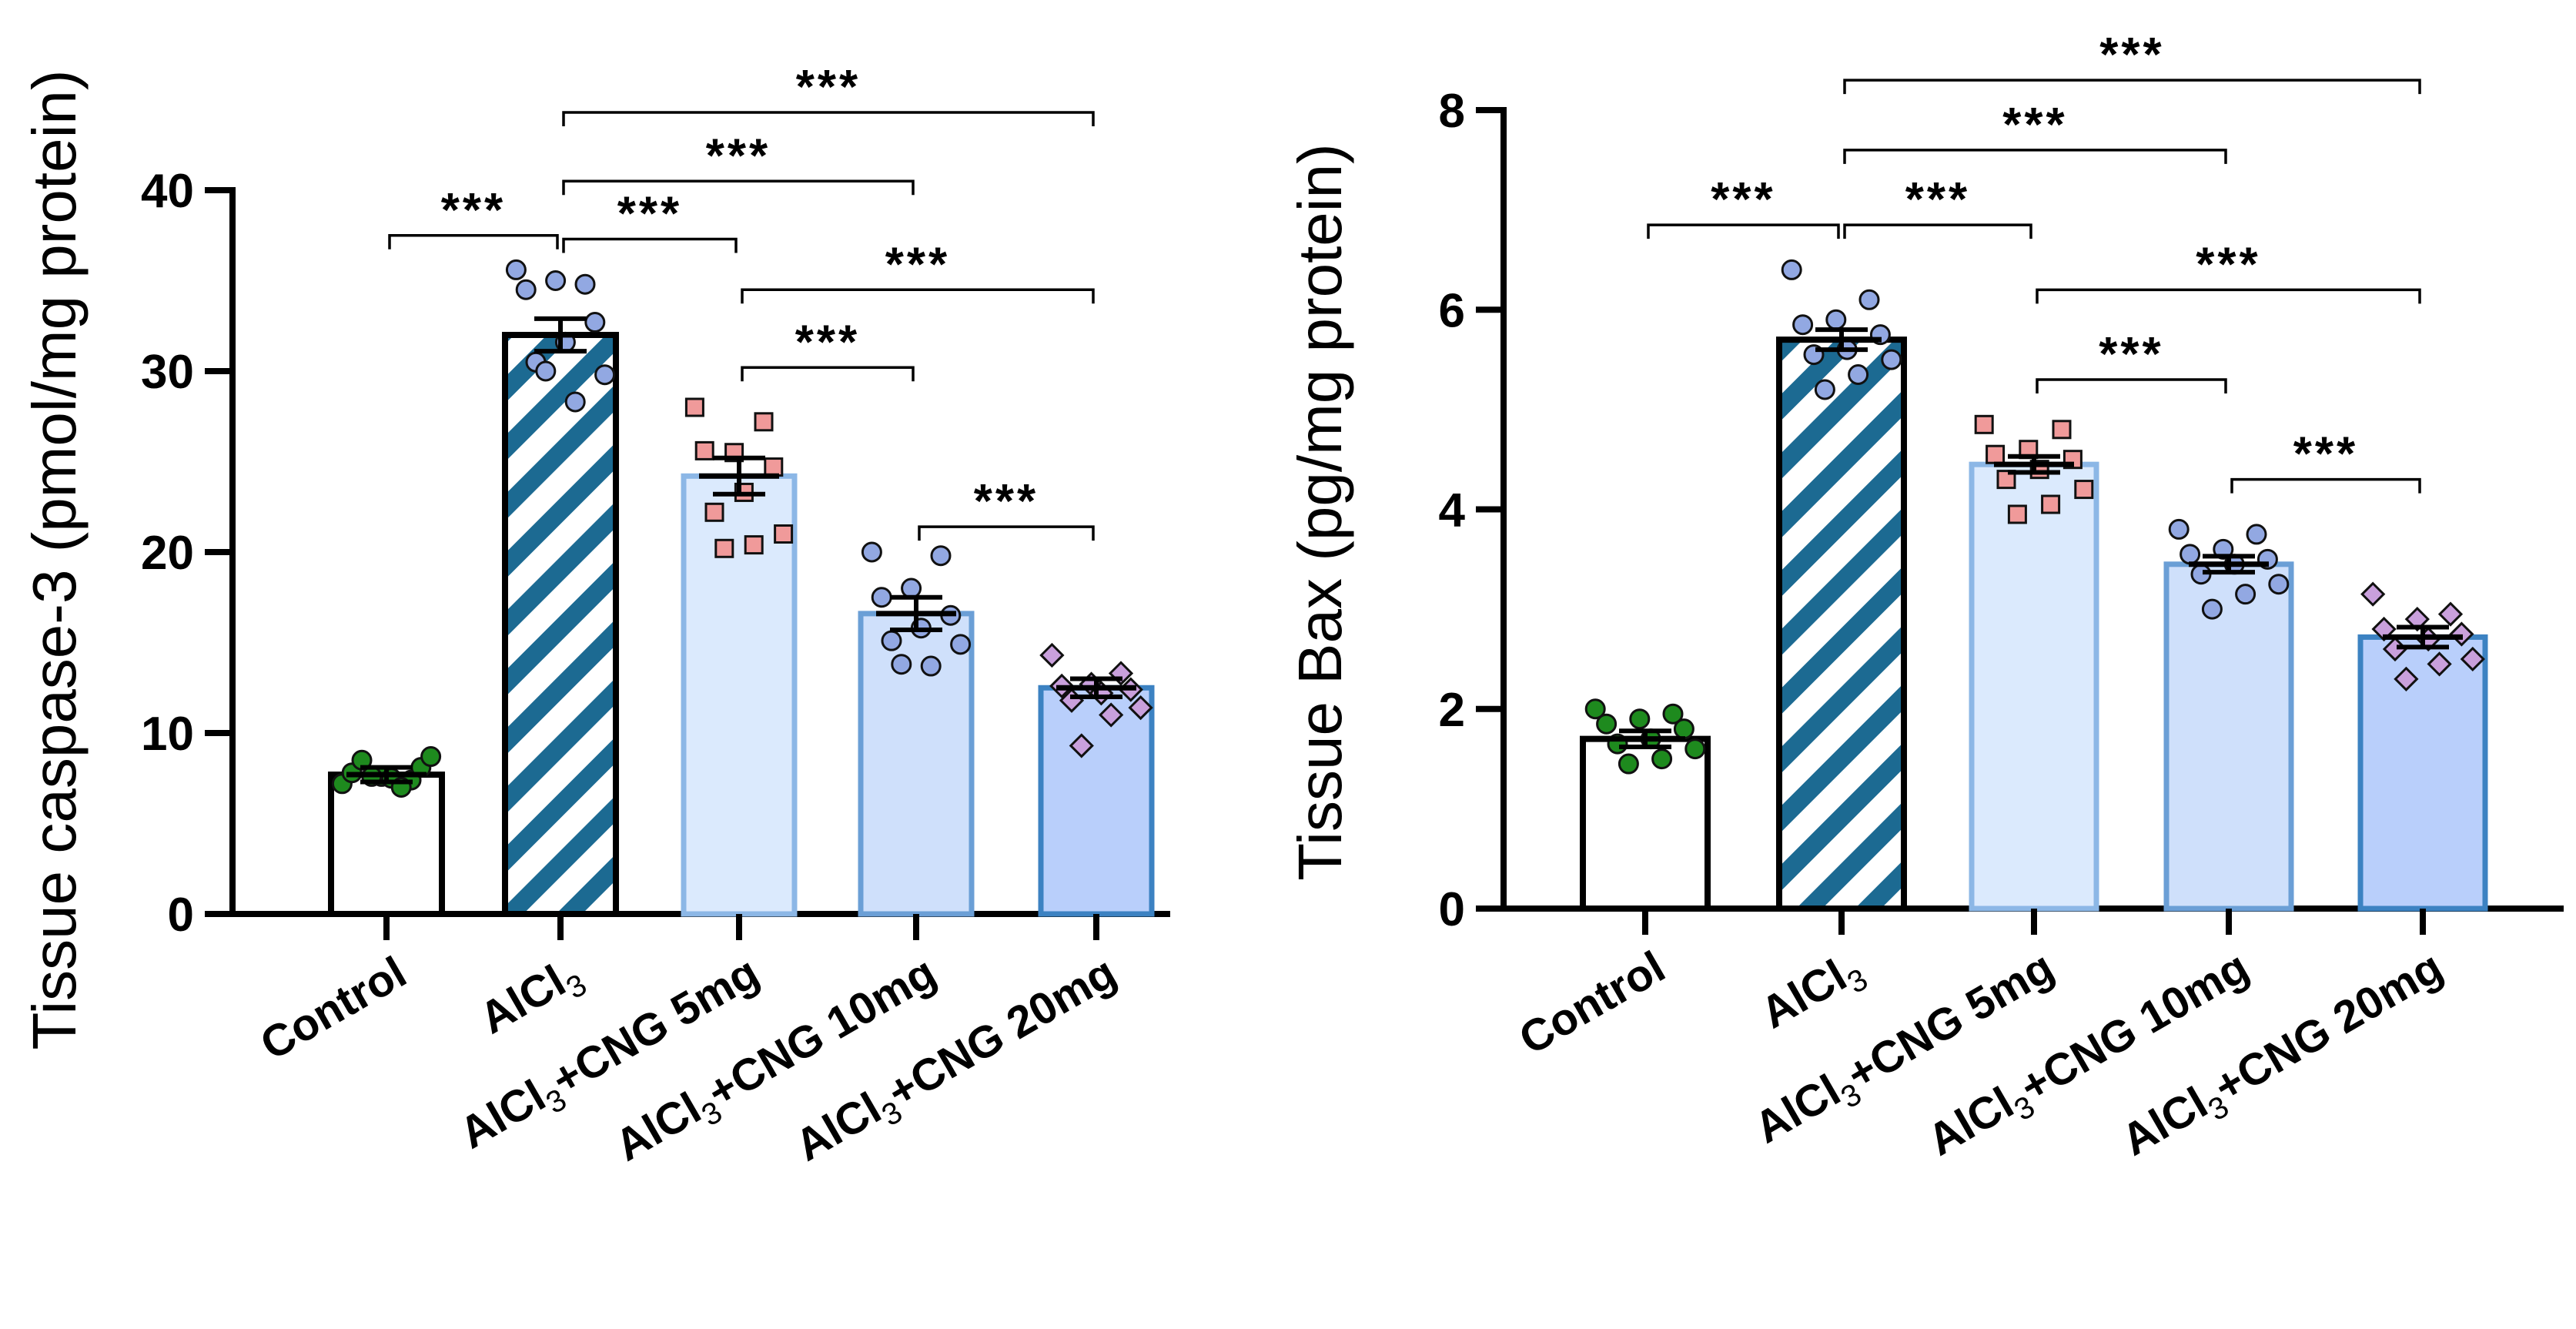 The height and width of the screenshot is (1329, 2576). I want to click on y-tick-label: 30, so click(168, 372).